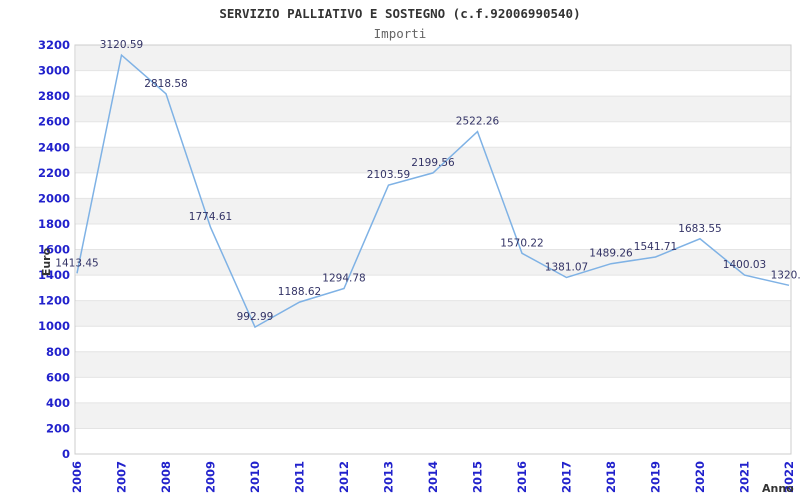 Image resolution: width=800 pixels, height=500 pixels. I want to click on point-label: 2818.58, so click(165, 84).